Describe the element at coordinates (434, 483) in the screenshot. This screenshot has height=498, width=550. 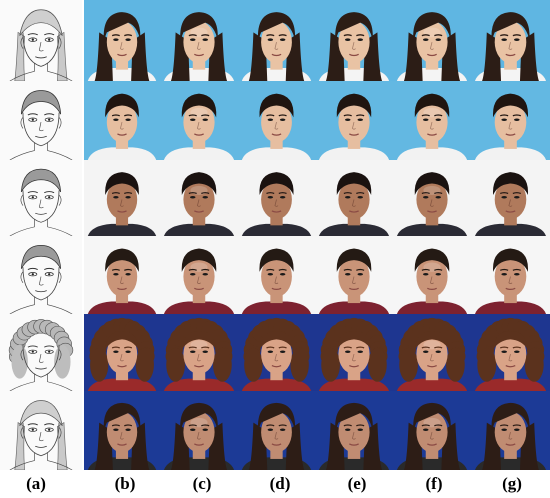
I see `column-caption: (f)` at that location.